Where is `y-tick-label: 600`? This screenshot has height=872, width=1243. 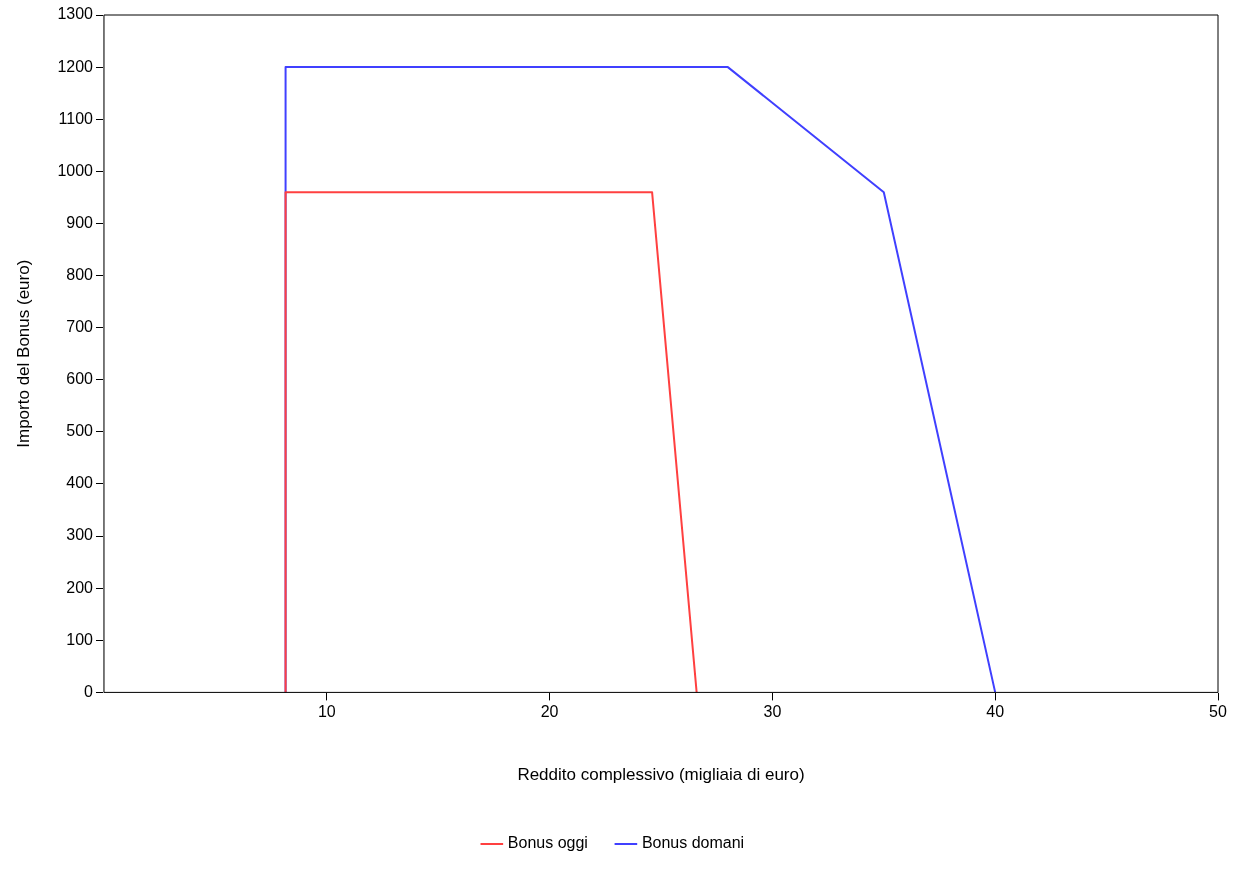
y-tick-label: 600 is located at coordinates (80, 379).